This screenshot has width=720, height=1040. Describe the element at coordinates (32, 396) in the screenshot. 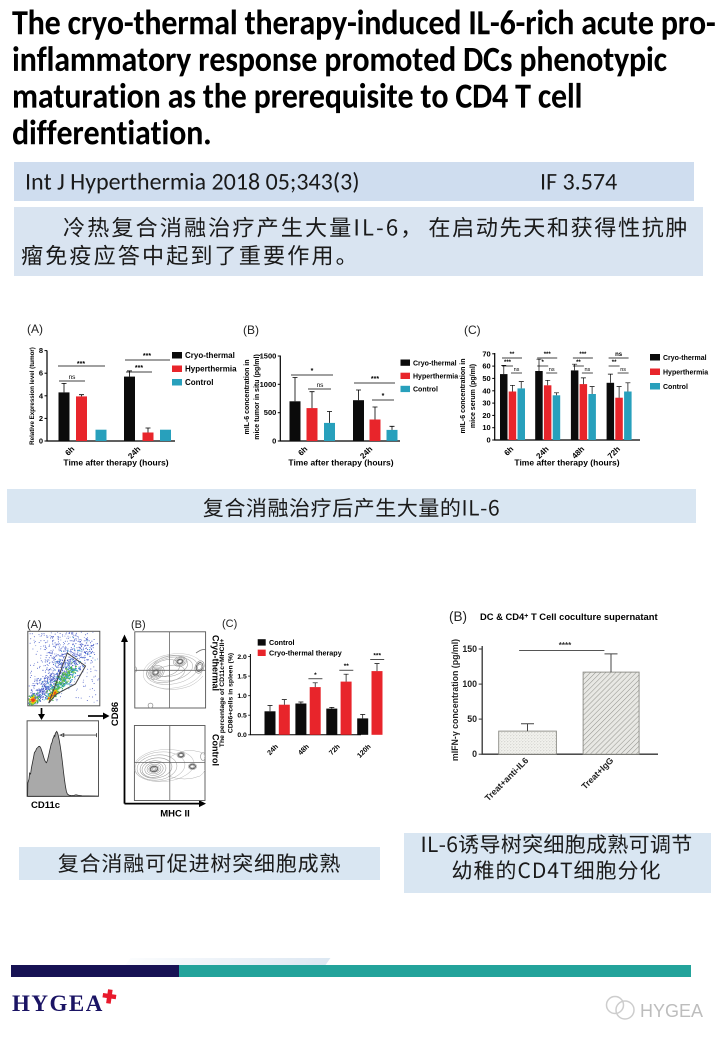

I see `svg-text:Relative Expression level (tum: Relative Expression level (tumor)` at that location.